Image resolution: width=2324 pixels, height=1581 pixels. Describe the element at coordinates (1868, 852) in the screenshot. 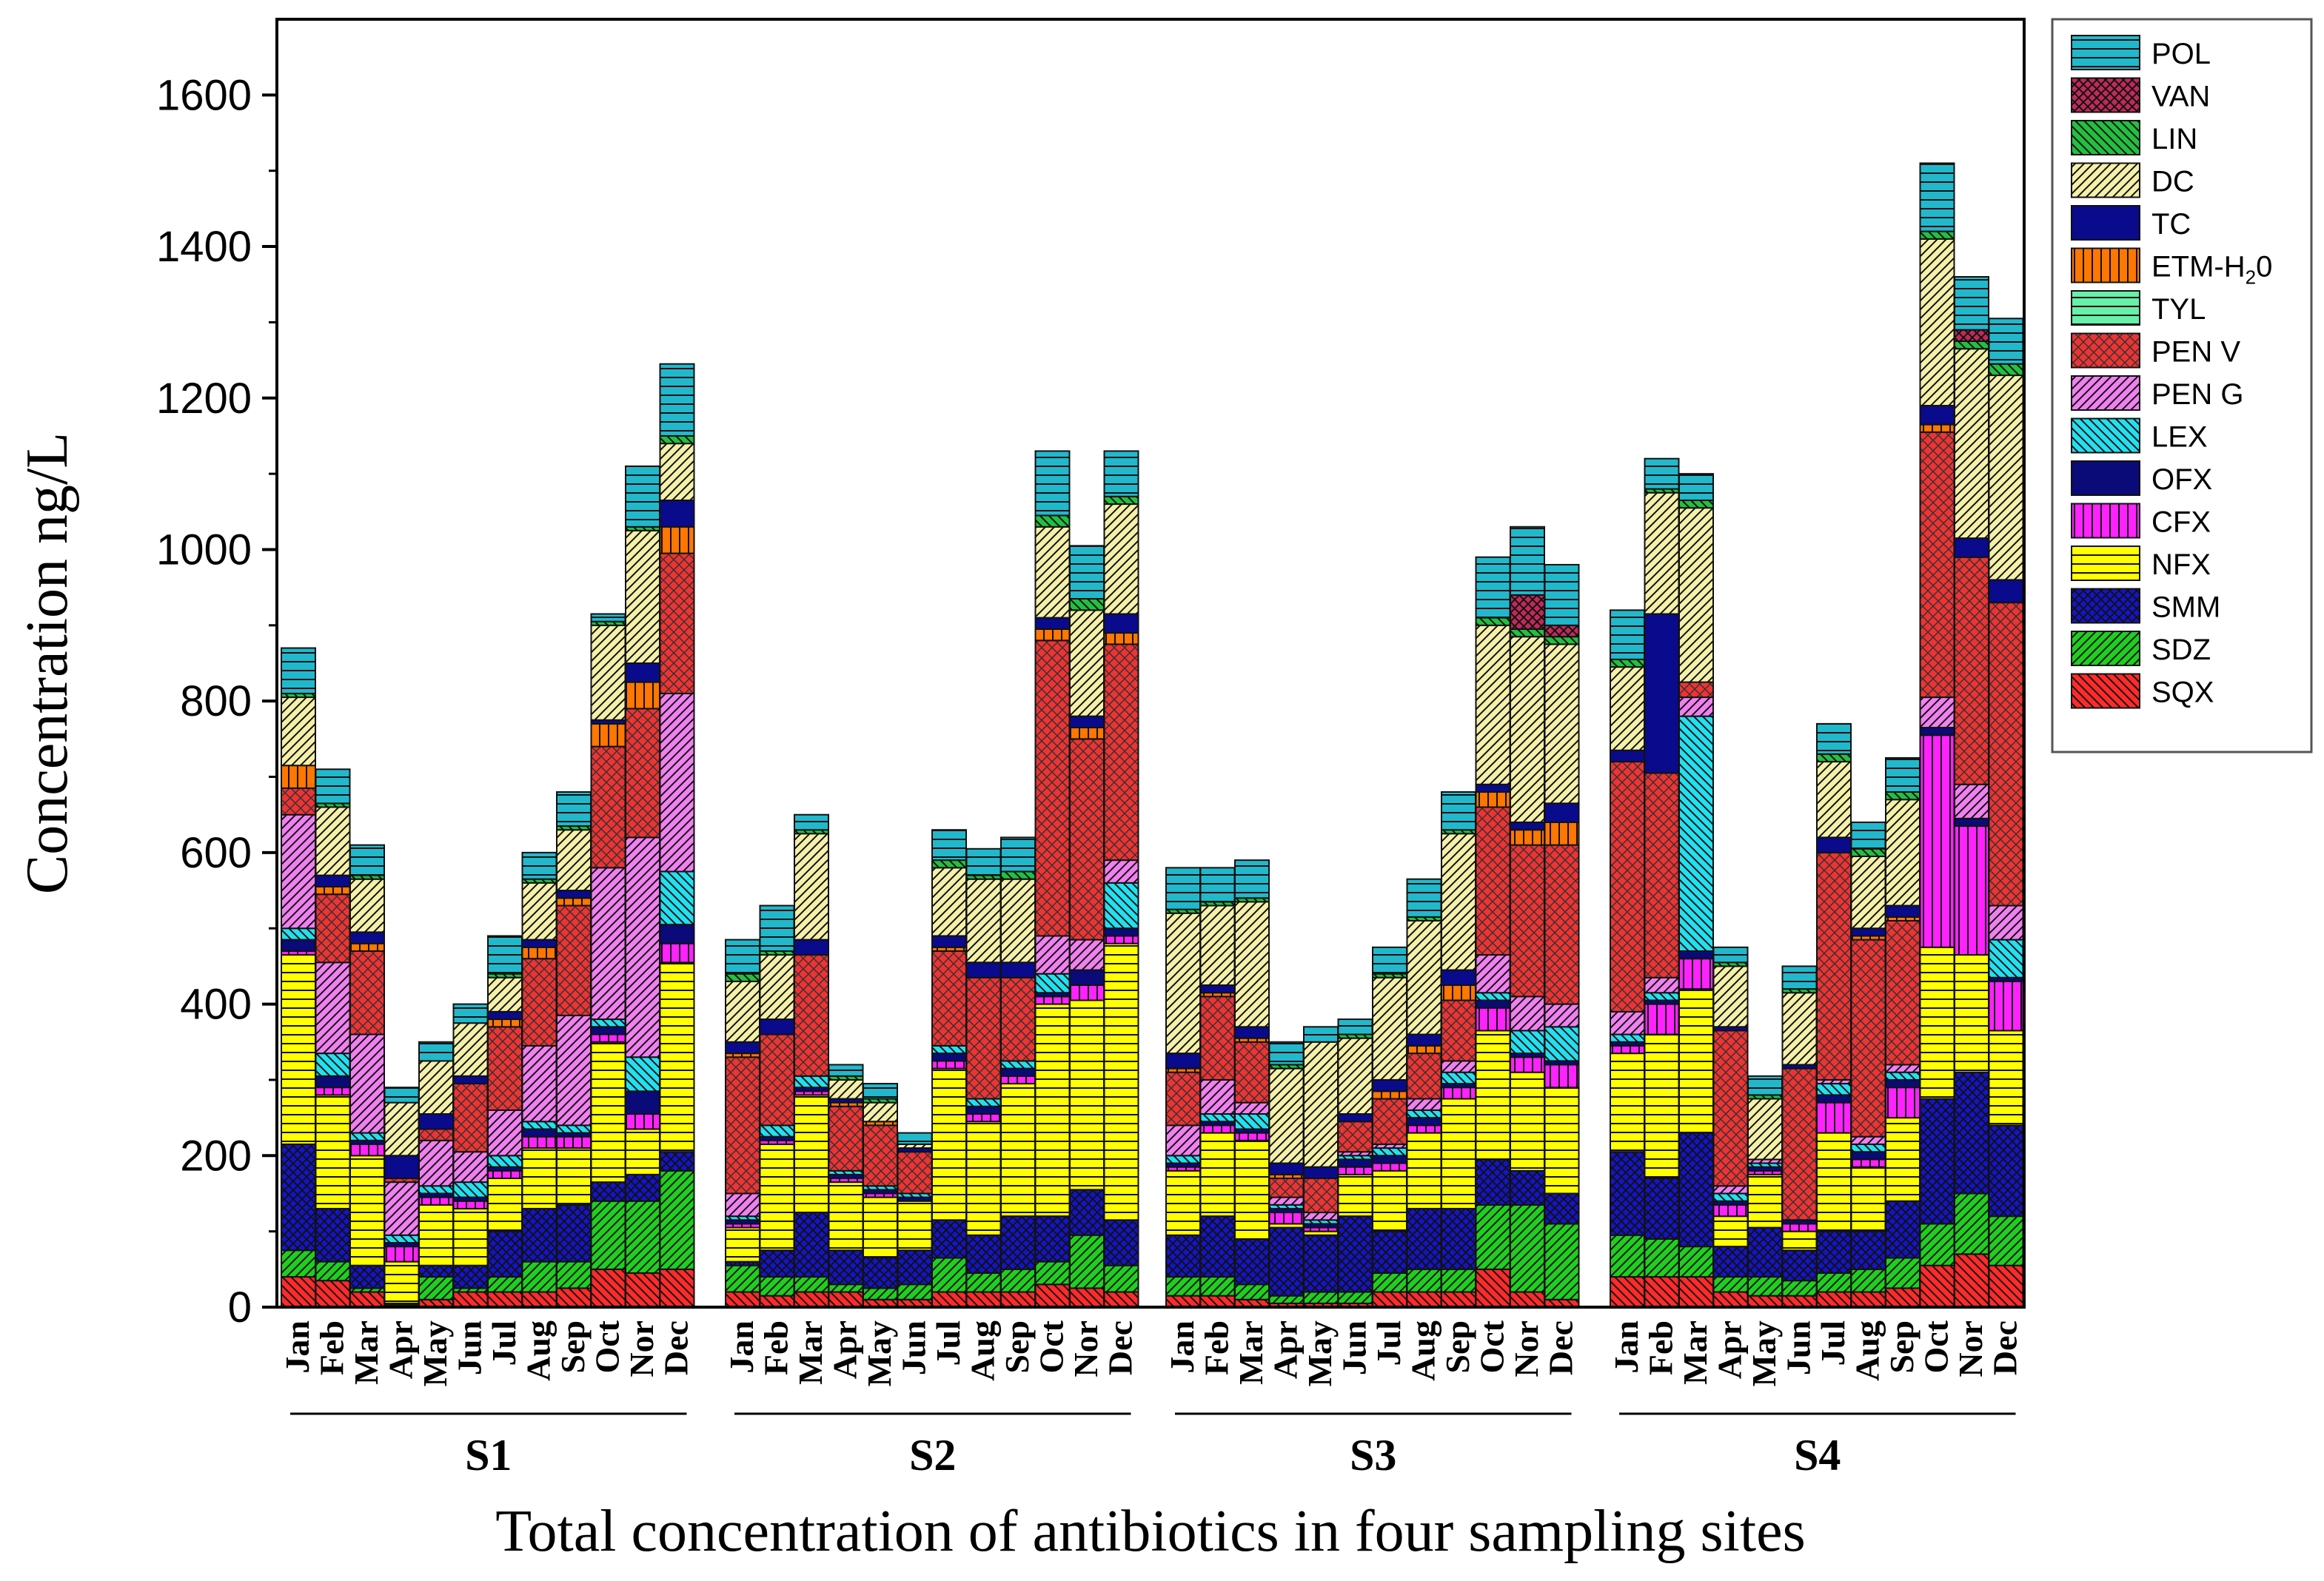

I see `segment-s4-aug-lin` at that location.